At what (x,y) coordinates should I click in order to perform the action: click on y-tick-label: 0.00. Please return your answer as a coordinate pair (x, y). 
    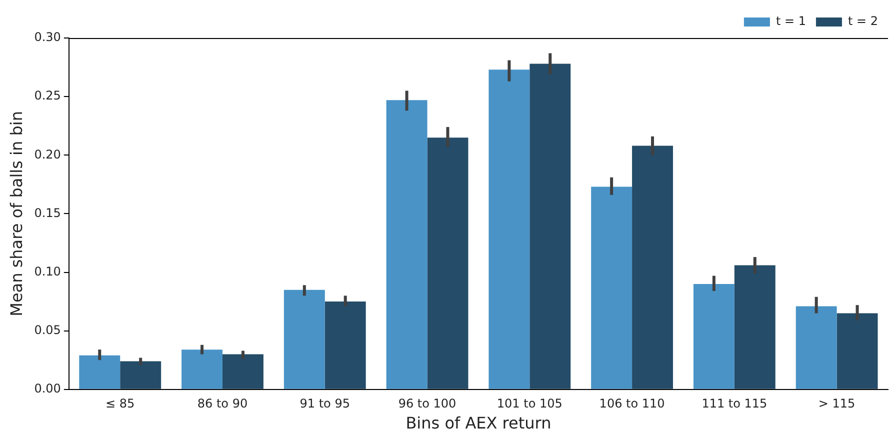
    Looking at the image, I should click on (47, 389).